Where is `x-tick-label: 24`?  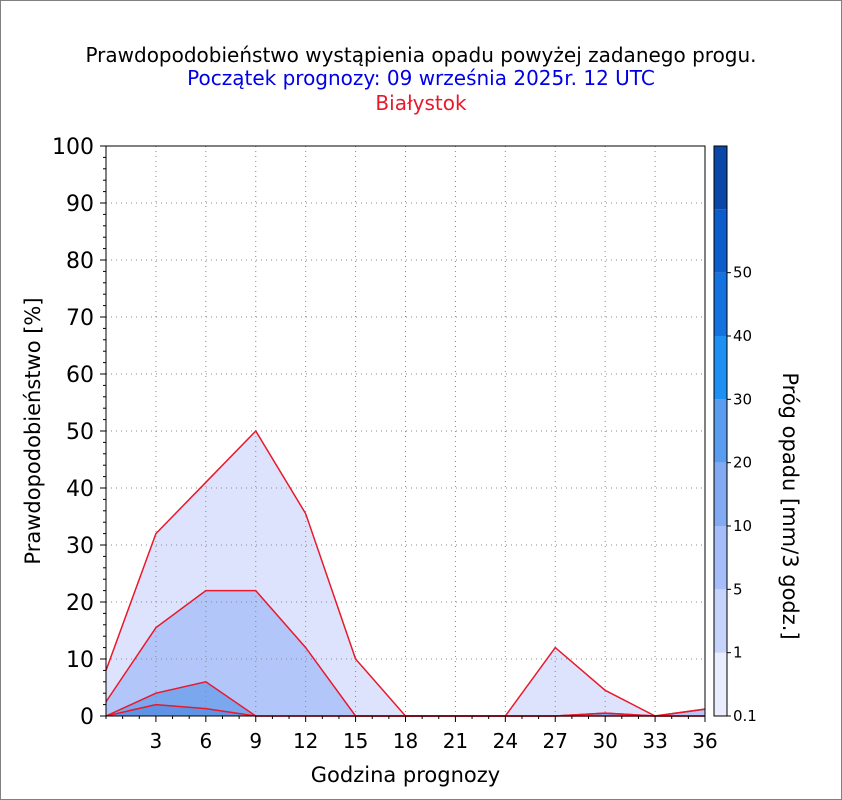 x-tick-label: 24 is located at coordinates (505, 741).